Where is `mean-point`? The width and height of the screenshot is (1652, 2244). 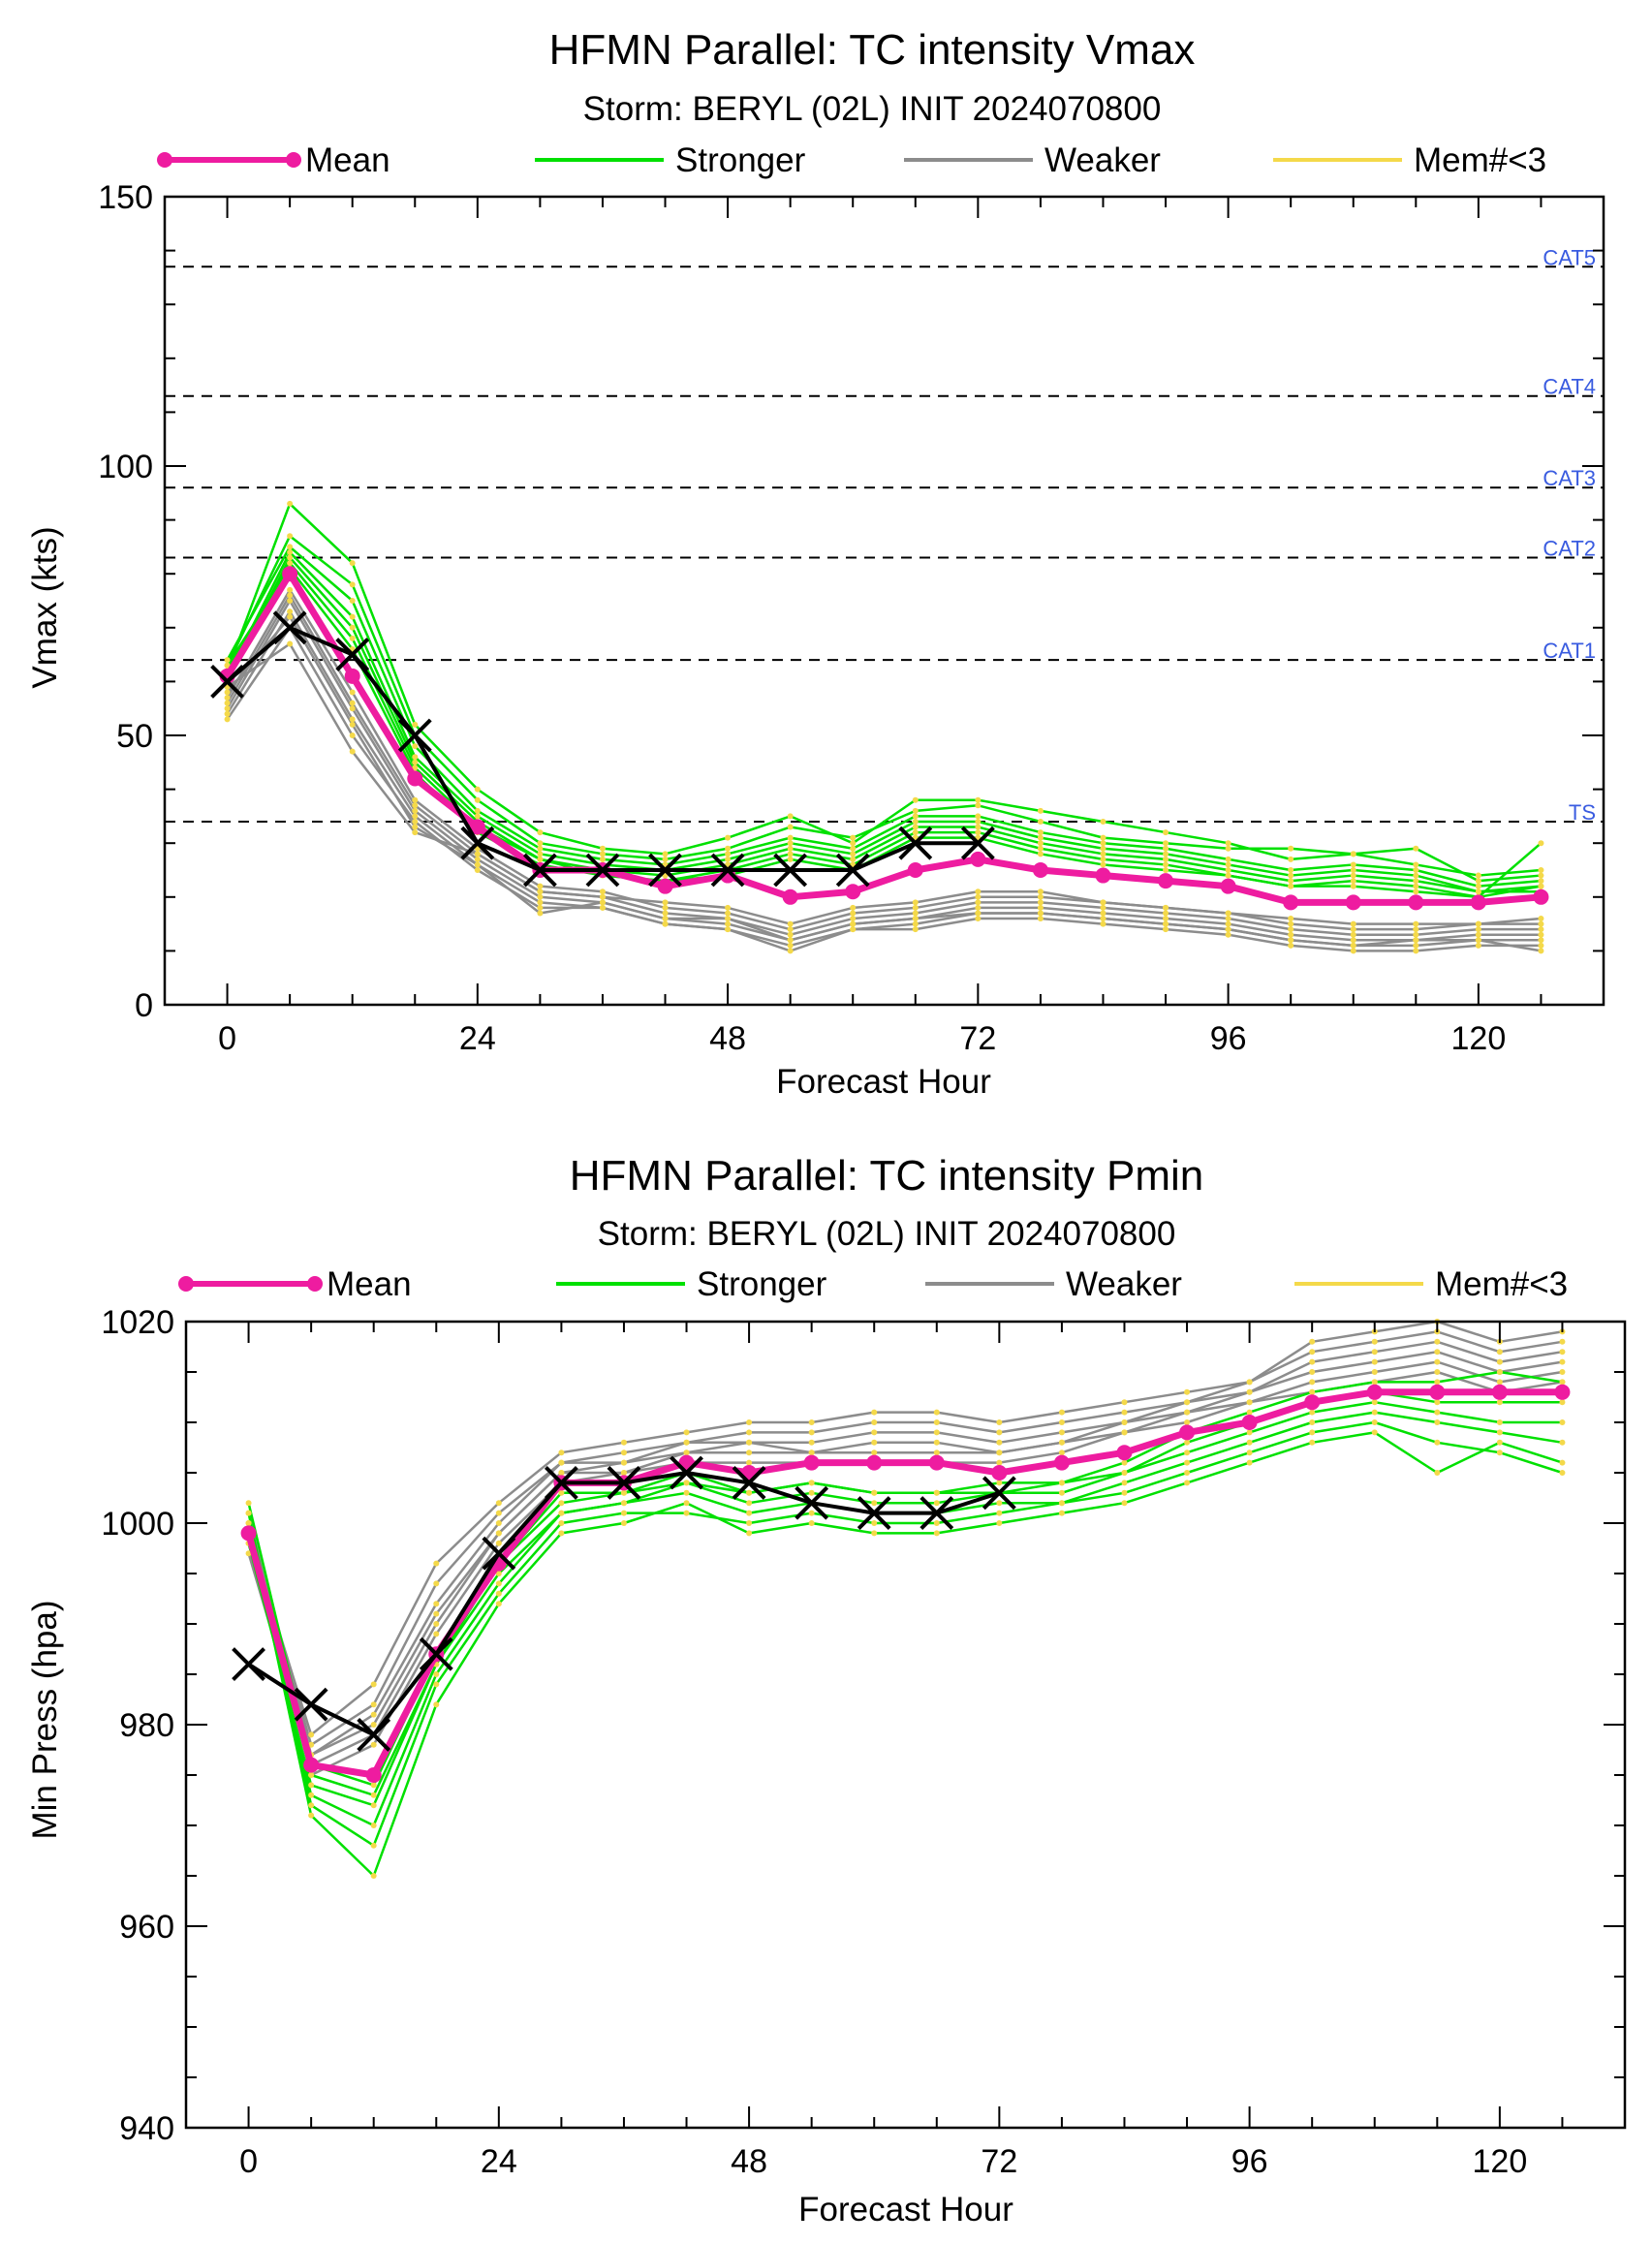 mean-point is located at coordinates (1291, 902).